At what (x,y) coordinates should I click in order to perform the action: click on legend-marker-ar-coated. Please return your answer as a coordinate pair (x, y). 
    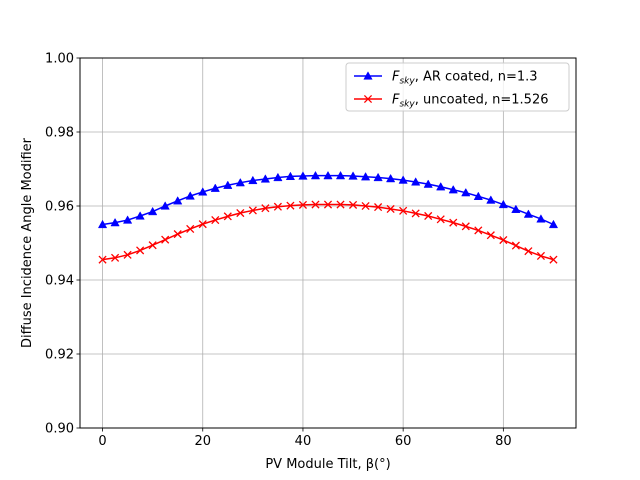
    Looking at the image, I should click on (368, 75).